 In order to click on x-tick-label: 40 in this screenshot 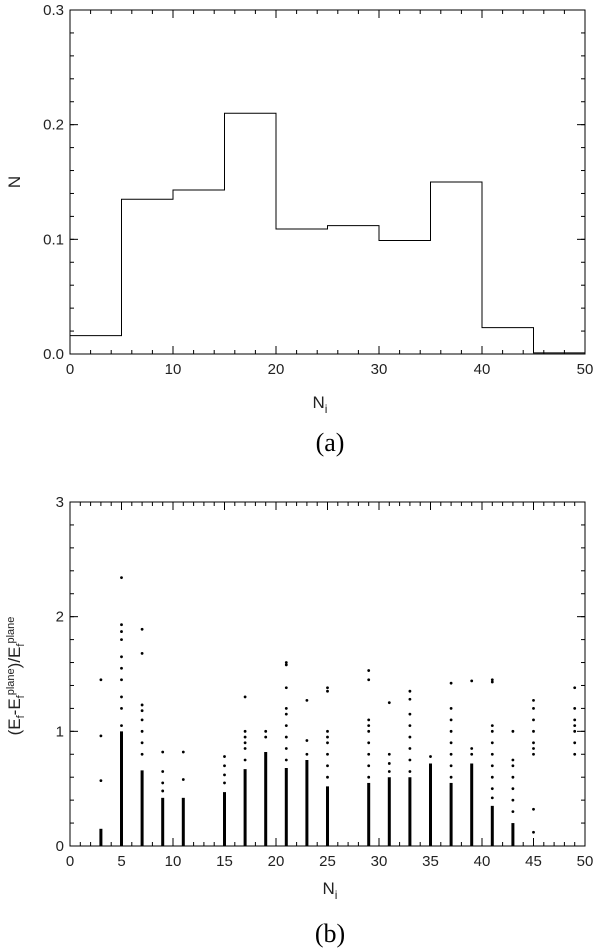, I will do `click(482, 369)`.